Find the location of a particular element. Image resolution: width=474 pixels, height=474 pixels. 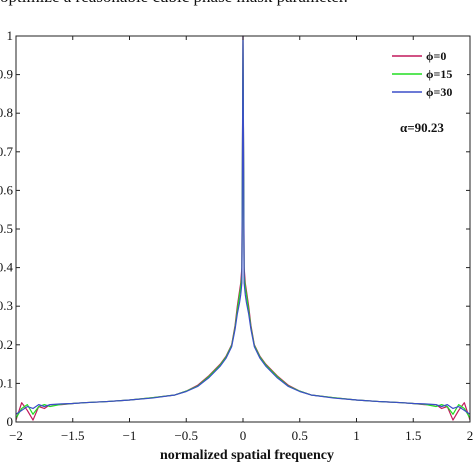

x-axis-title: normalized spatial frequency is located at coordinates (247, 455).